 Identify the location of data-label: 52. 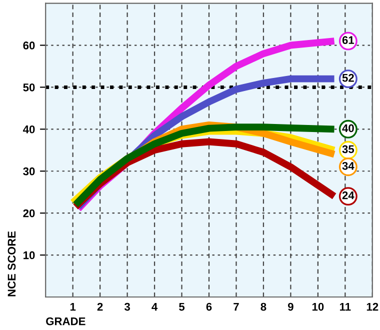
(348, 78).